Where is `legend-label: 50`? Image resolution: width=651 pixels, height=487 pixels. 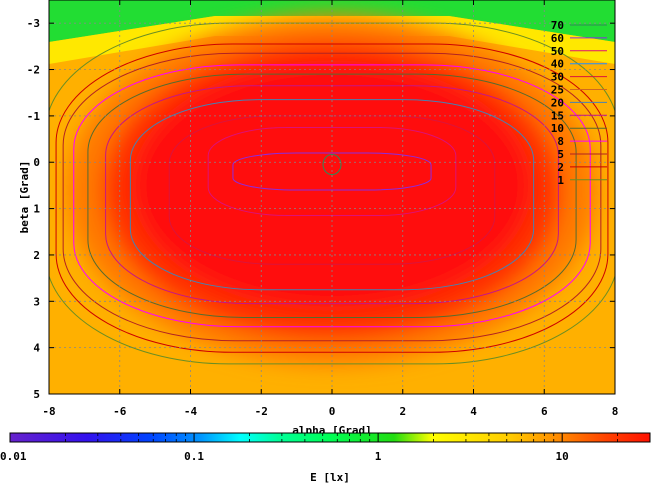
legend-label: 50 is located at coordinates (557, 51).